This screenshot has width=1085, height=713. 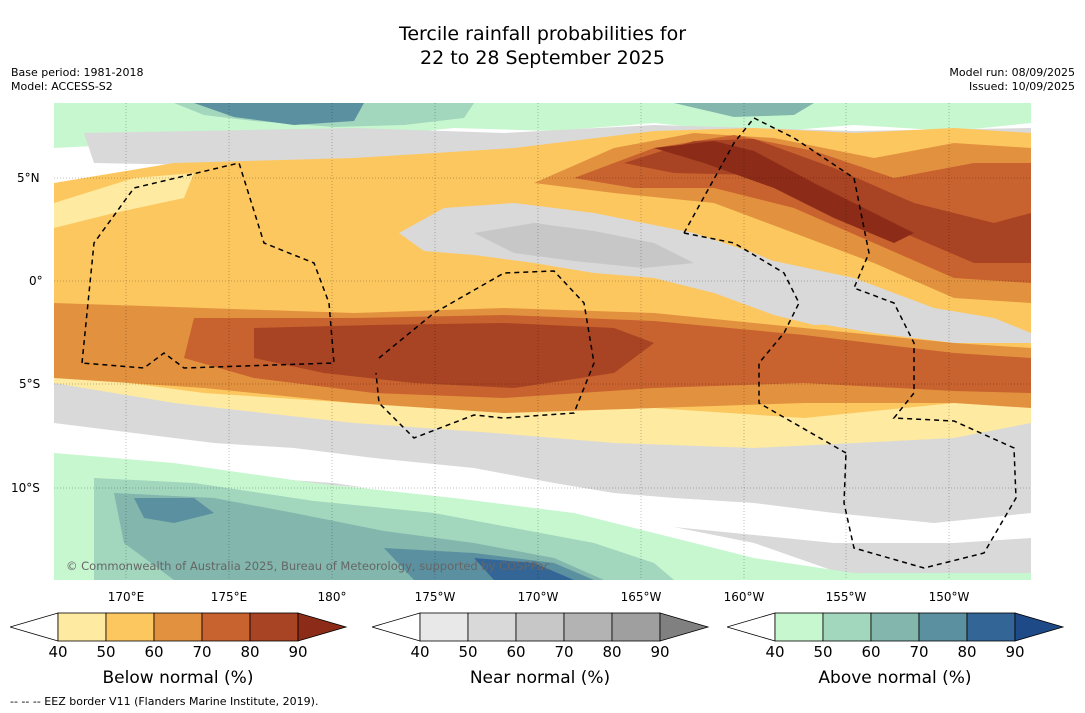 What do you see at coordinates (126, 597) in the screenshot?
I see `lon-label: 170°E` at bounding box center [126, 597].